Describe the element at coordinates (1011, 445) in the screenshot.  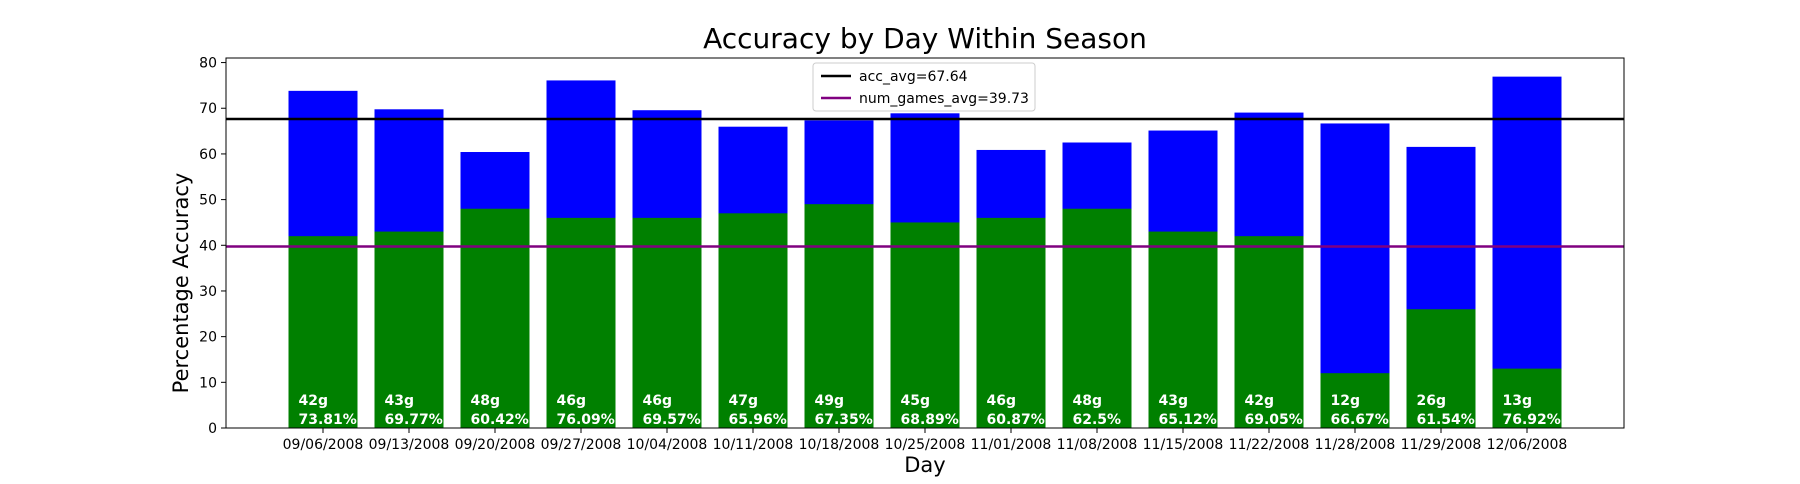
I see `x-tick-label: 11/01/2008` at that location.